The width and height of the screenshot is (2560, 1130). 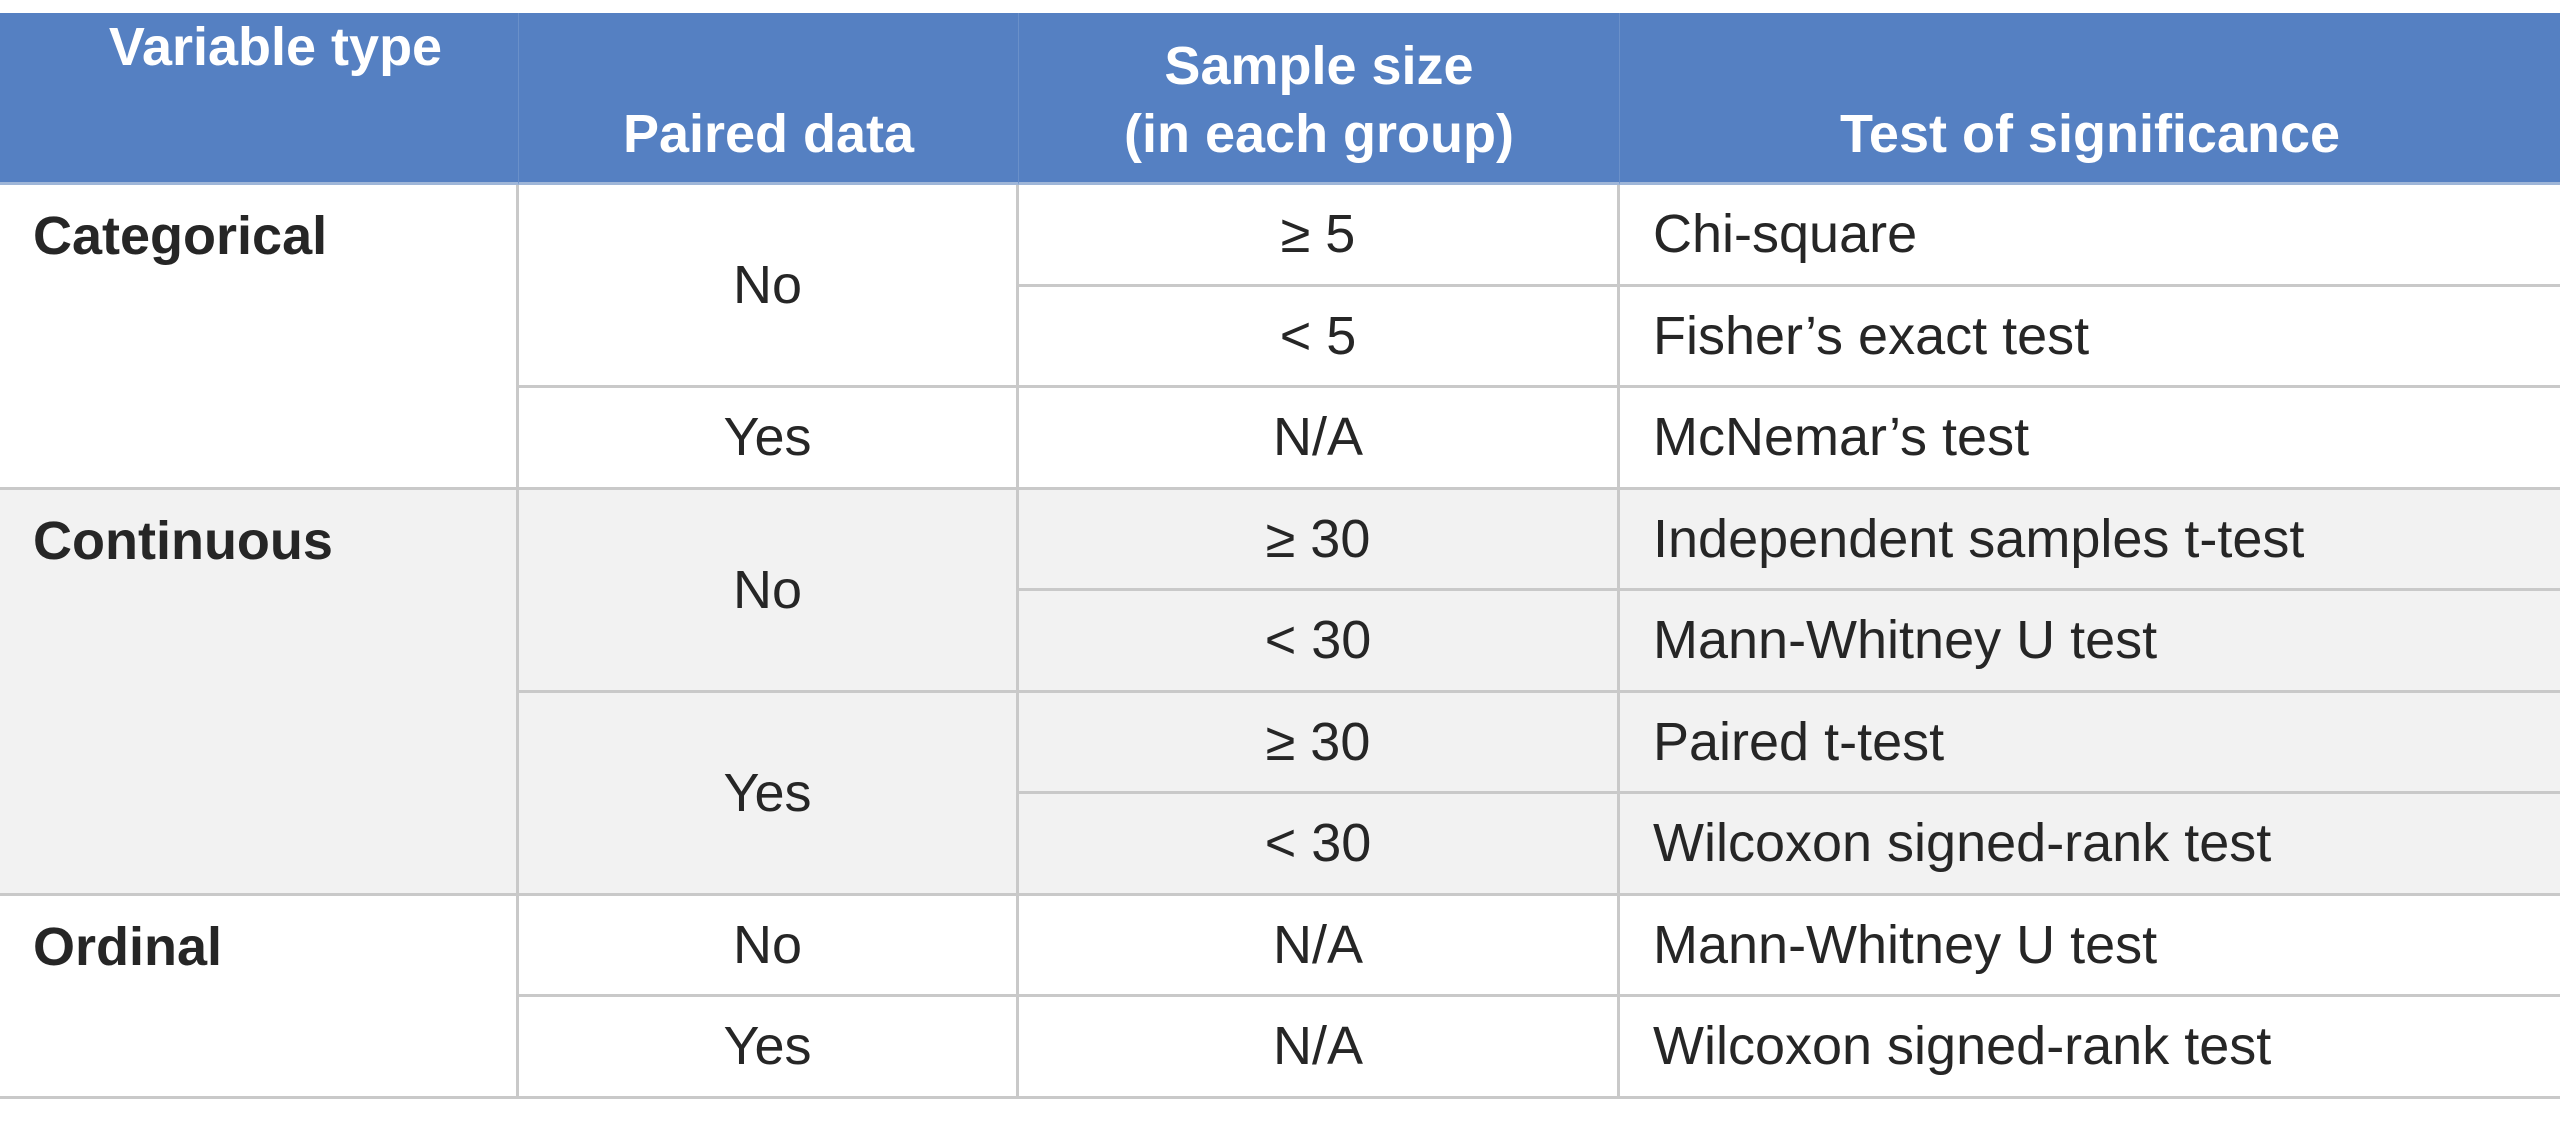 I want to click on test-cell: Independent samples t-test, so click(x=2090, y=540).